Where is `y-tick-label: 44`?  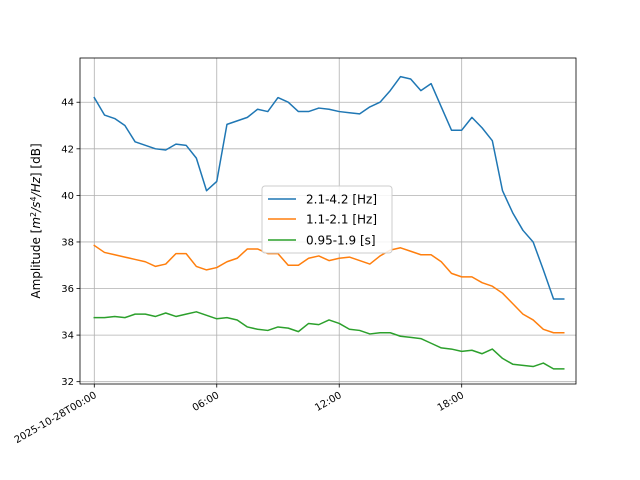
y-tick-label: 44 is located at coordinates (67, 103).